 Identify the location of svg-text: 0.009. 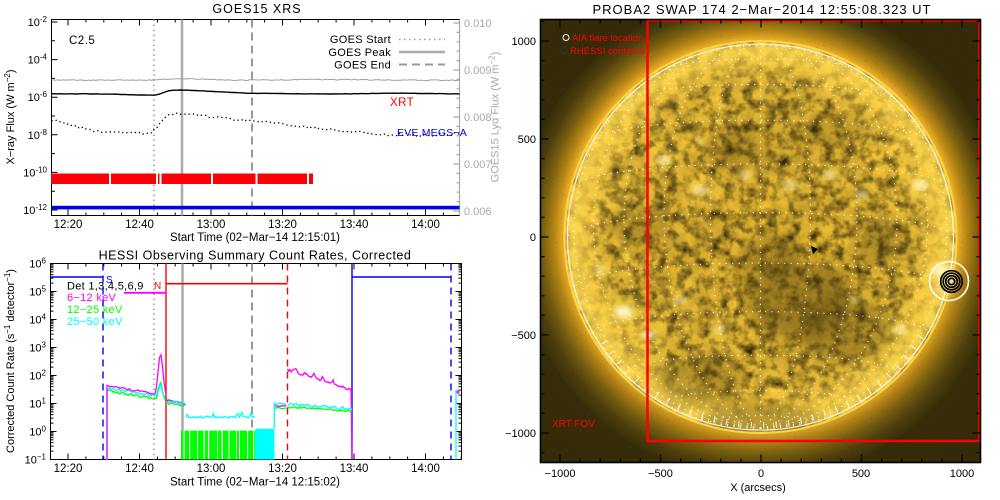
(478, 71).